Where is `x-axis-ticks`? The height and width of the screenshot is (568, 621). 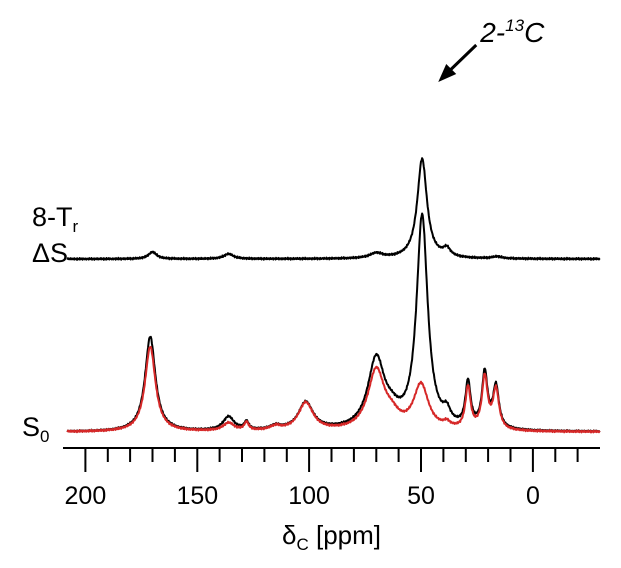 x-axis-ticks is located at coordinates (331, 460).